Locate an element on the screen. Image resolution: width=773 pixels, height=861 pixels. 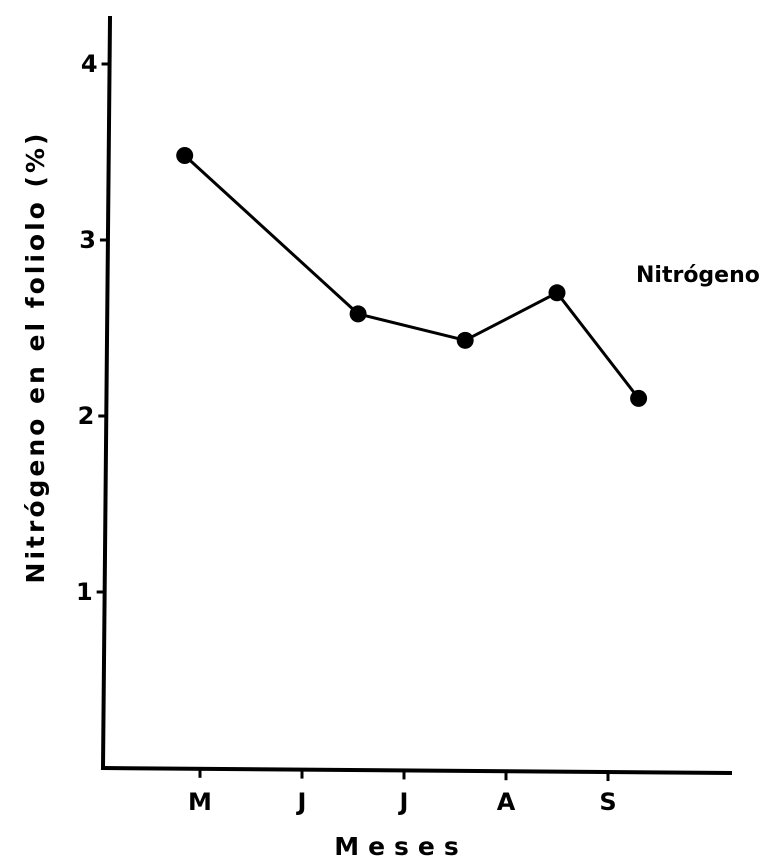
x-tick-label-0: M is located at coordinates (200, 802).